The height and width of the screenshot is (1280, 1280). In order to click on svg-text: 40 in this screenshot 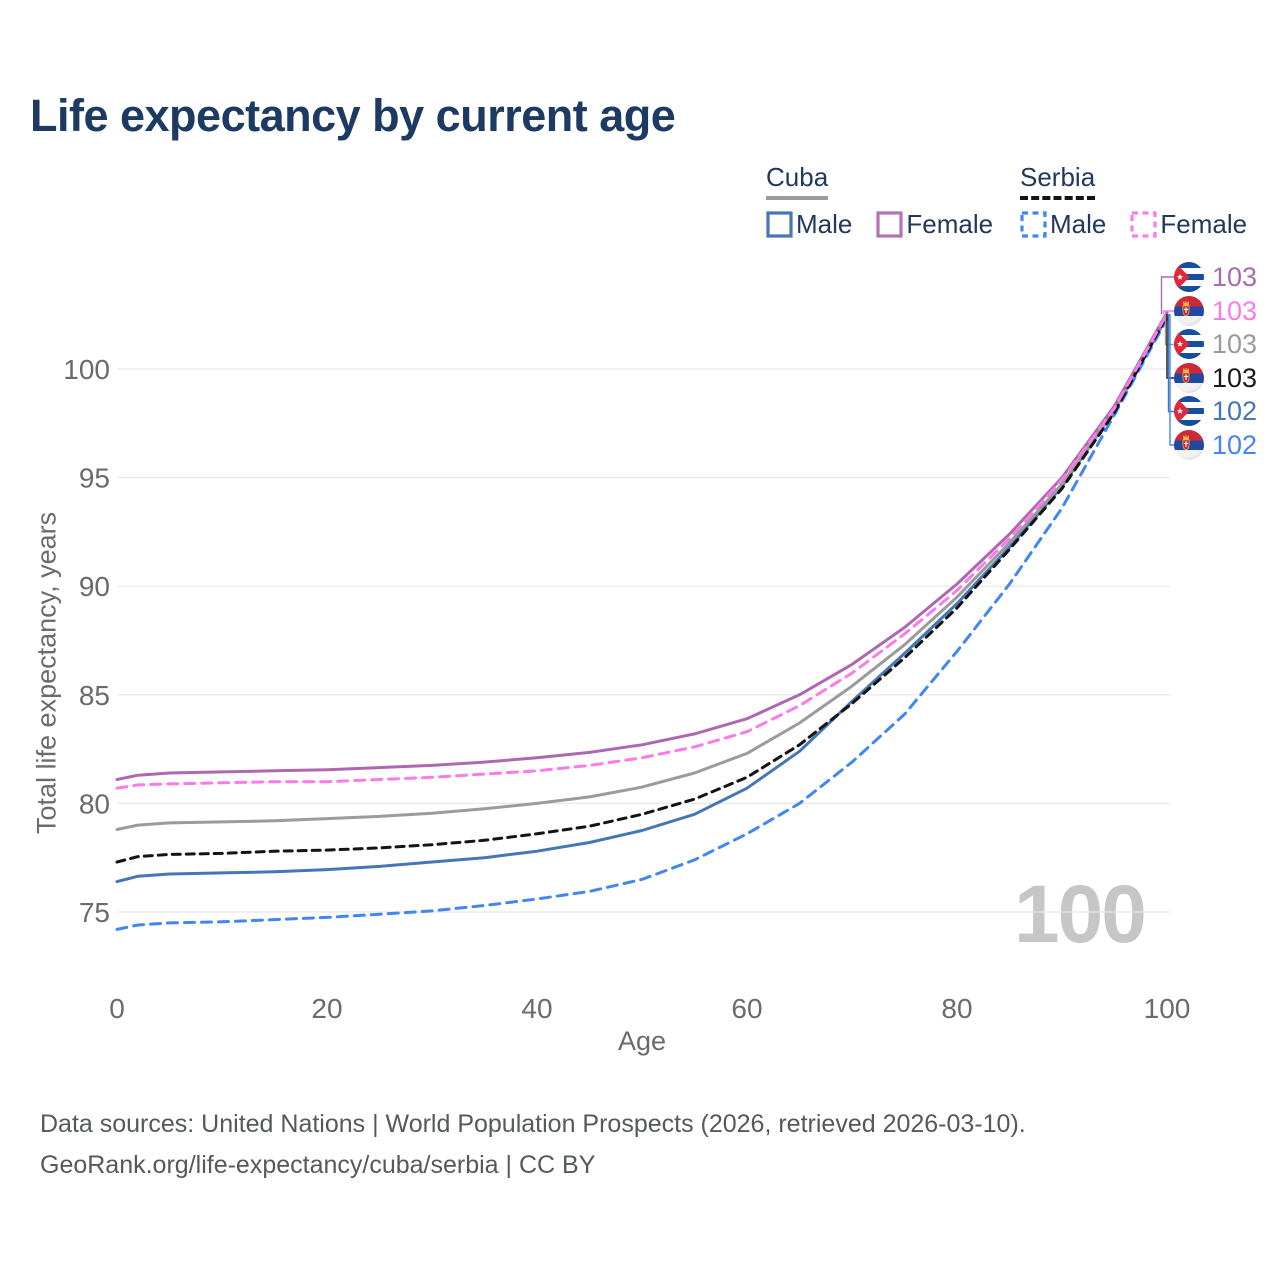, I will do `click(536, 1008)`.